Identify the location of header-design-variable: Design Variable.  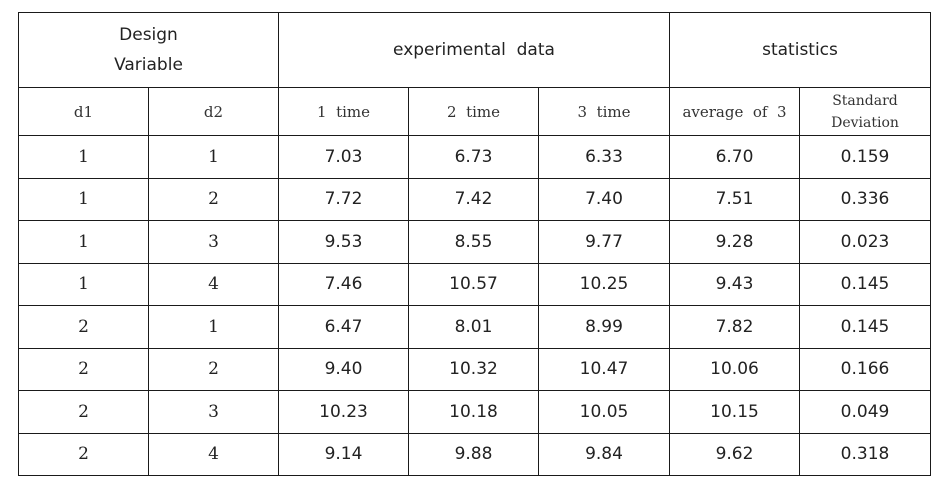
(148, 50).